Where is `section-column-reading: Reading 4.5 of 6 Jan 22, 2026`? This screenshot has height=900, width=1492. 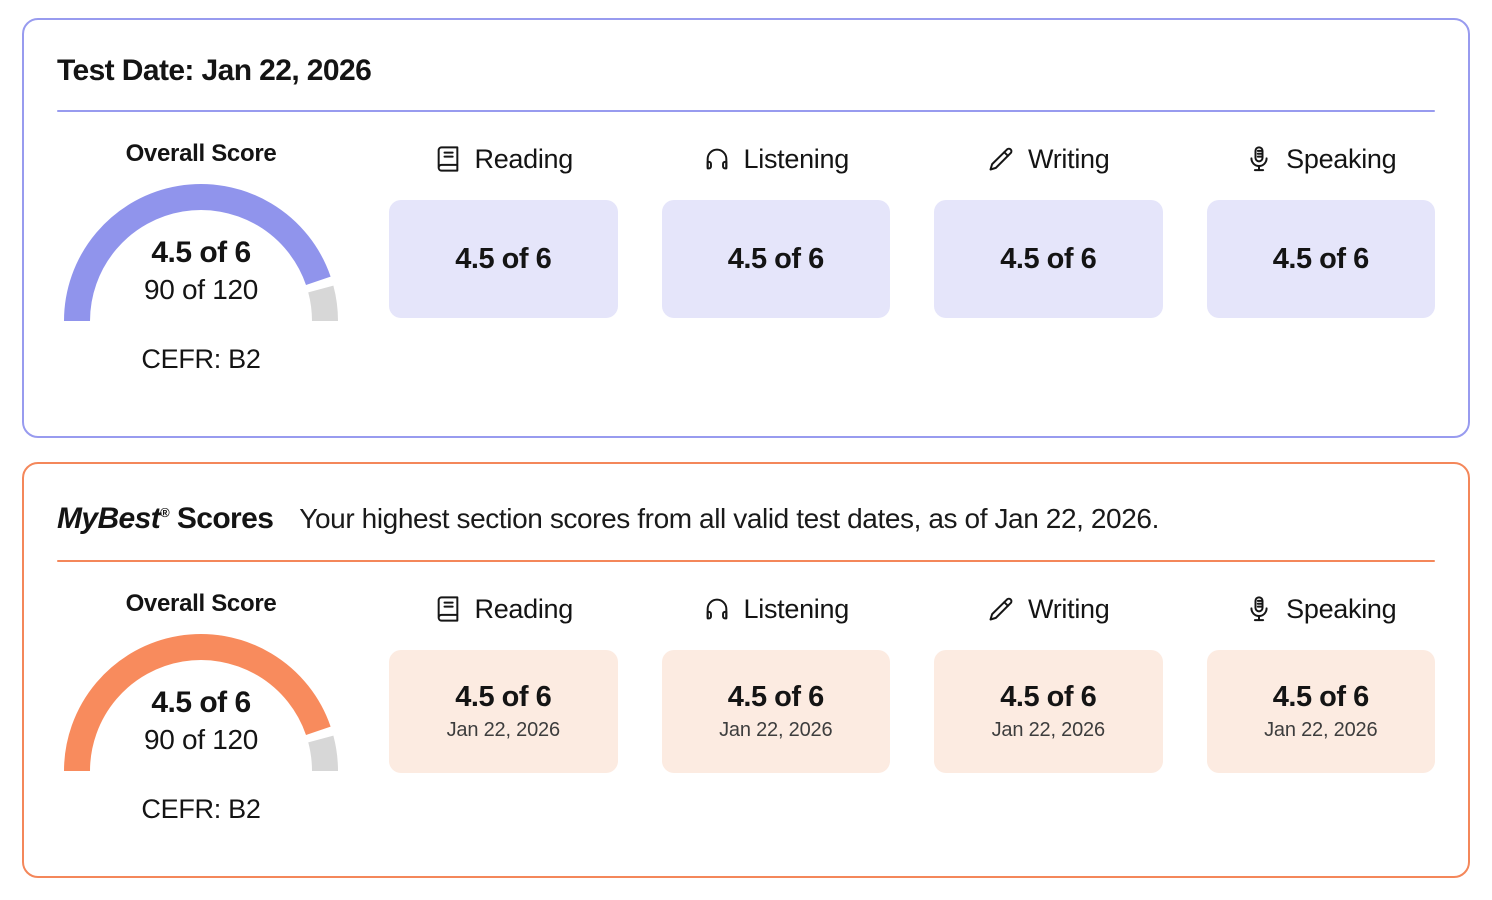 section-column-reading: Reading 4.5 of 6 Jan 22, 2026 is located at coordinates (503, 681).